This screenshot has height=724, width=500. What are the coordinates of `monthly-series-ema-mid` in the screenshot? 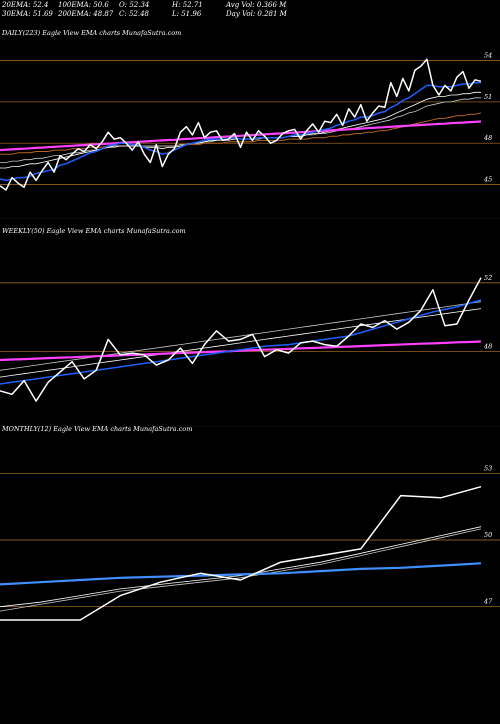 It's located at (241, 567).